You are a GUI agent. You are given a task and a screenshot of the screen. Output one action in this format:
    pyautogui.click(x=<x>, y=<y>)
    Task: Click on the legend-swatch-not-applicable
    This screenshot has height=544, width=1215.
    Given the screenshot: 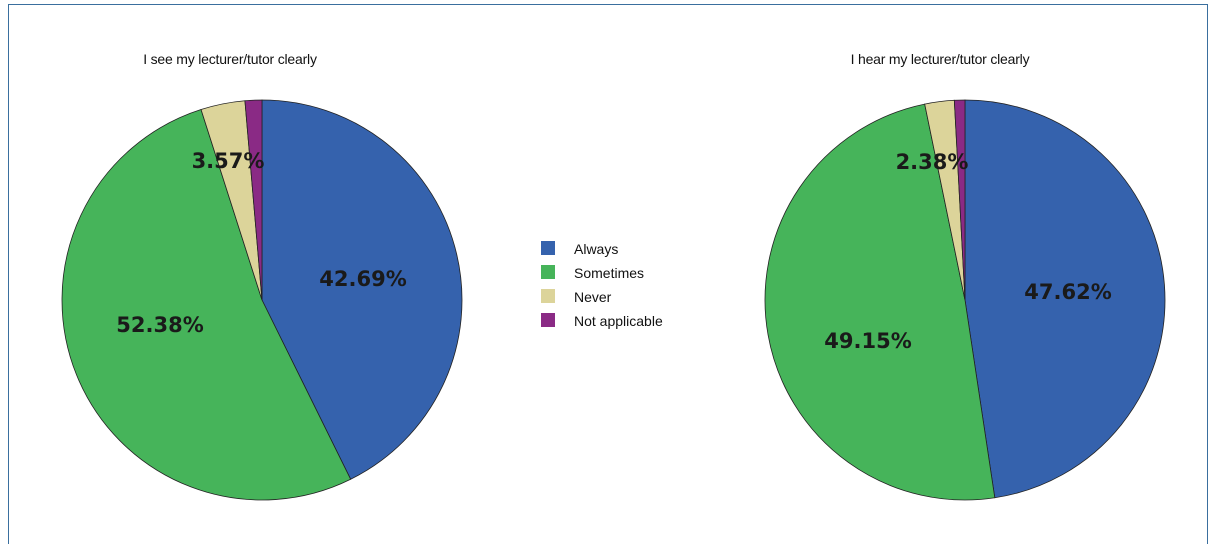 What is the action you would take?
    pyautogui.click(x=548, y=320)
    